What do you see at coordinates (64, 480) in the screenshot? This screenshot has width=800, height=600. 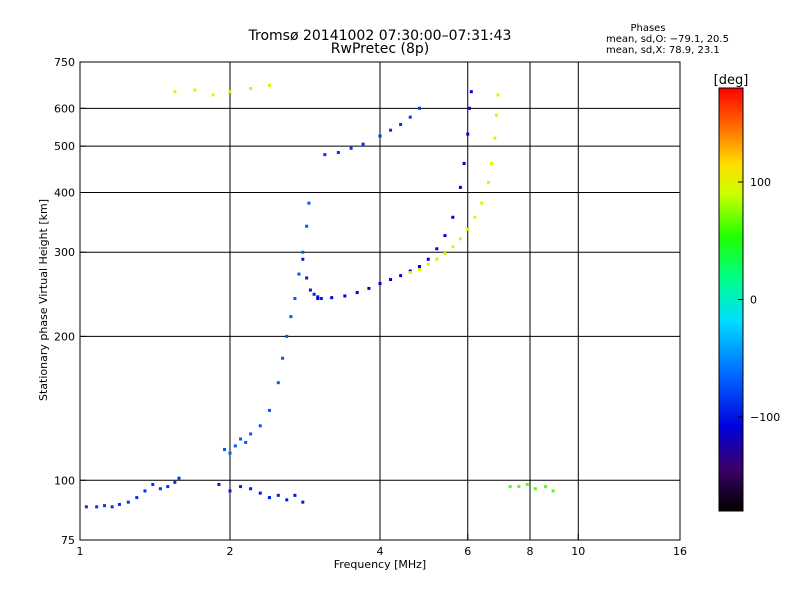 I see `y-tick-label: 100` at bounding box center [64, 480].